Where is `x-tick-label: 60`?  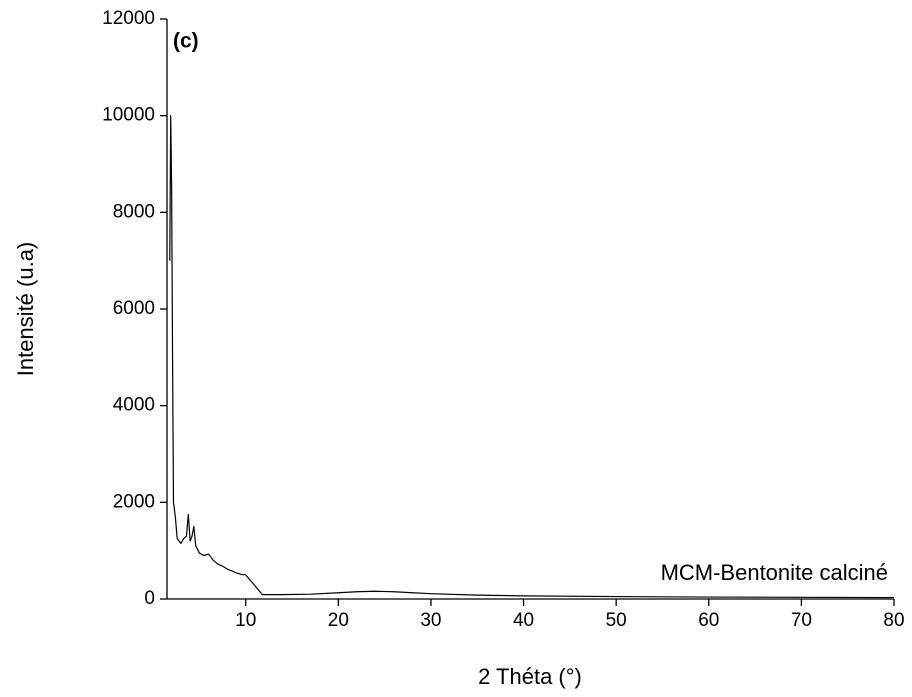 x-tick-label: 60 is located at coordinates (708, 620).